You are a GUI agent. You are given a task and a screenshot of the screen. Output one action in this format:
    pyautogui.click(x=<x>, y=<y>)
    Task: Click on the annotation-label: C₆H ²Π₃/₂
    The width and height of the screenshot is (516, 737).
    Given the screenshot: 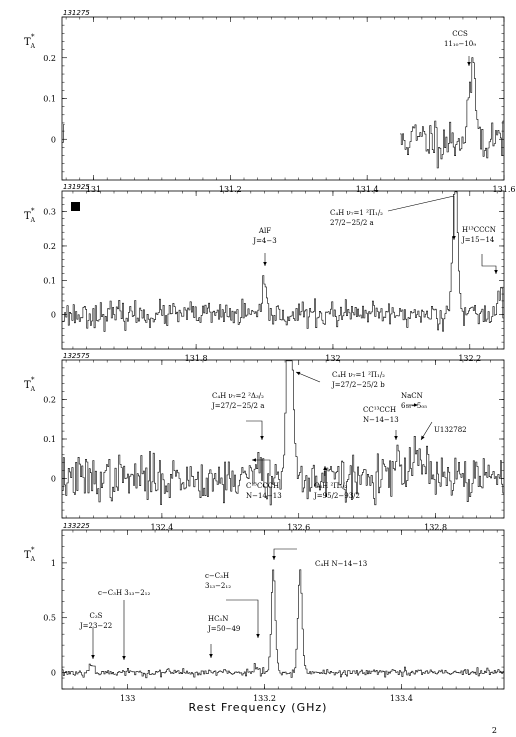 What is the action you would take?
    pyautogui.click(x=331, y=486)
    